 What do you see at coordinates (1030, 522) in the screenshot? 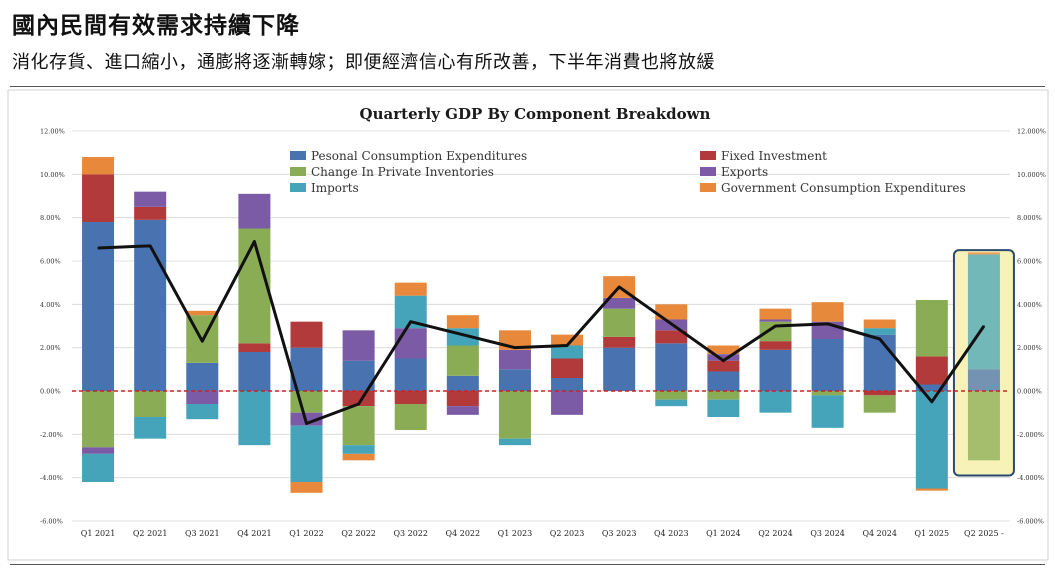
I see `y-tick-label-right: -6.000%` at bounding box center [1030, 522].